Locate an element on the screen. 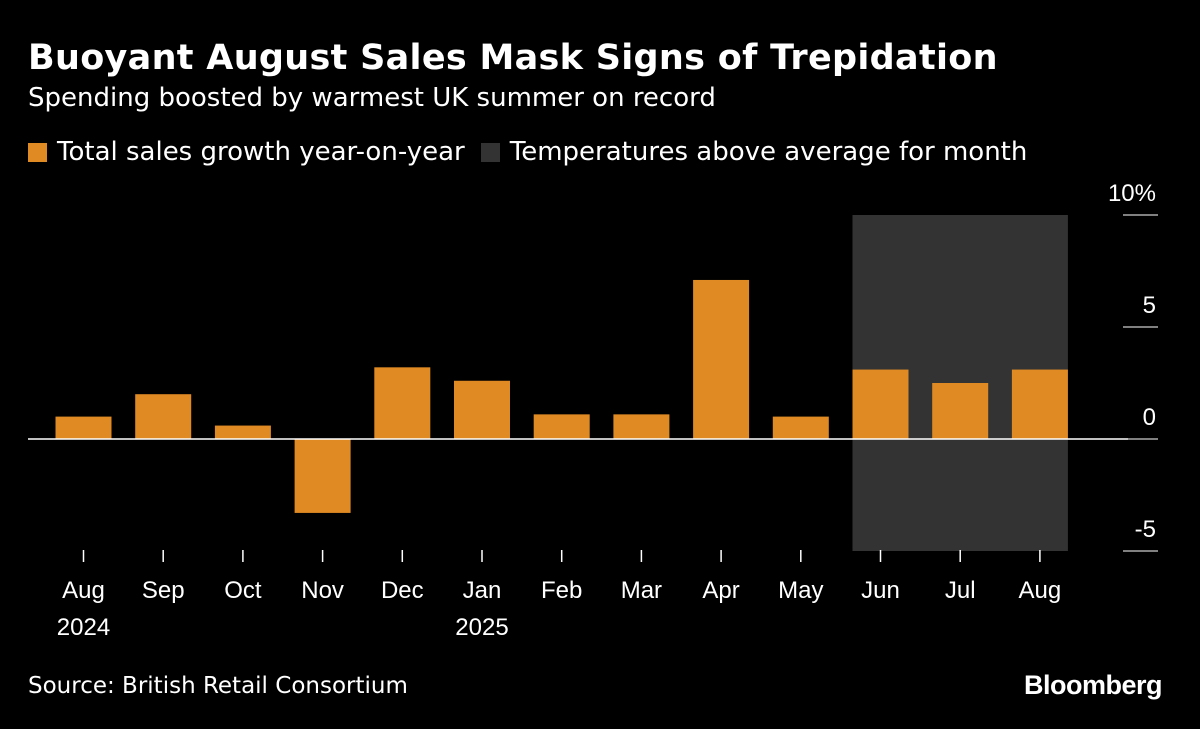 The width and height of the screenshot is (1200, 729). source-note: Source: British Retail Consortium is located at coordinates (218, 686).